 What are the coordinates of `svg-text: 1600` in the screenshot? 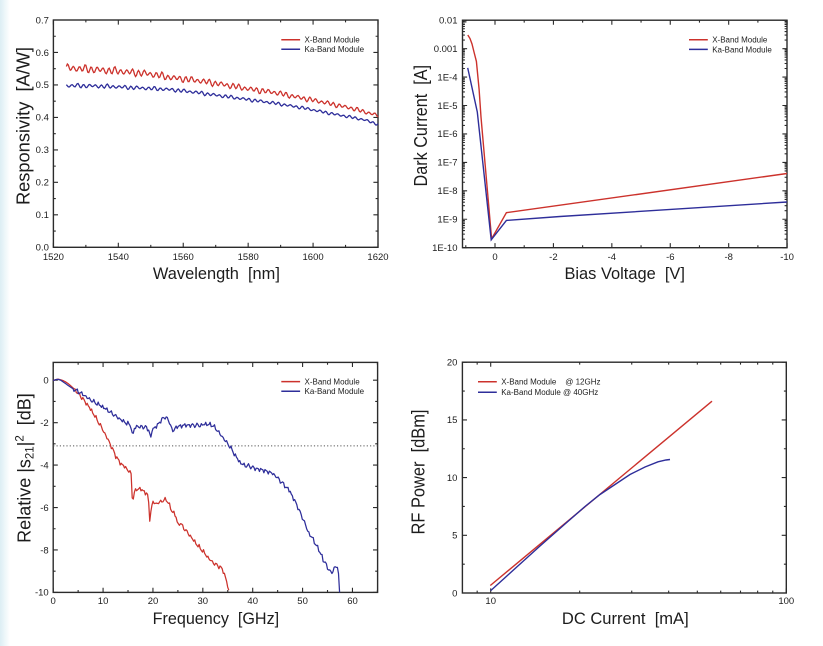 It's located at (313, 257).